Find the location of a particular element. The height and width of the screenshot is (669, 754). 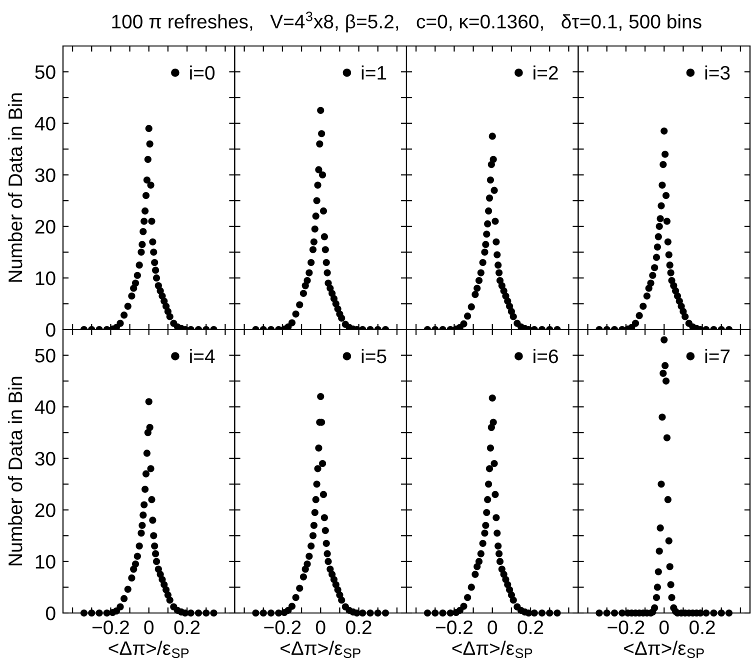

legend-label: i=6 is located at coordinates (546, 356).